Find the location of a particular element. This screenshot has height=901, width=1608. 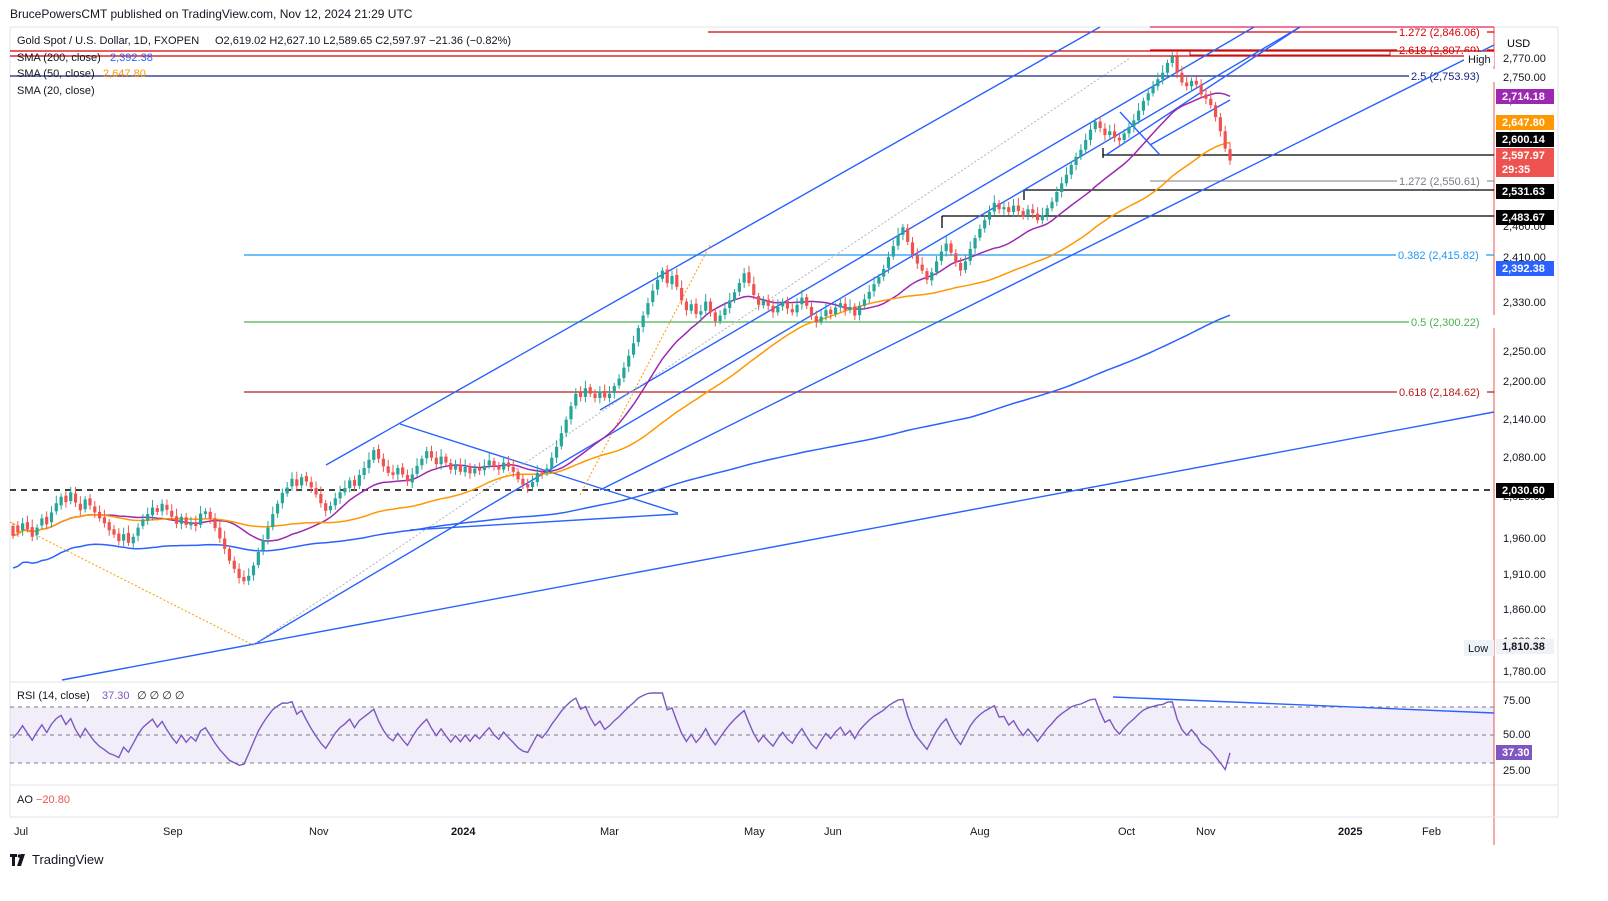

time-axis: Jul Sep Nov 2024 Mar May Jun Aug Oct Nov 2025 Feb is located at coordinates (784, 827).